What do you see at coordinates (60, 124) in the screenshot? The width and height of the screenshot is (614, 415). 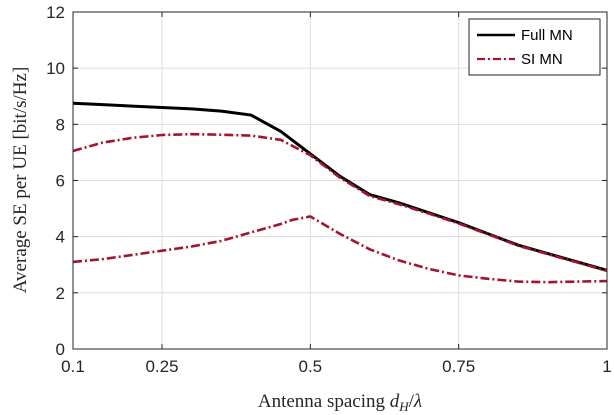 I see `y-tick-label: 8` at bounding box center [60, 124].